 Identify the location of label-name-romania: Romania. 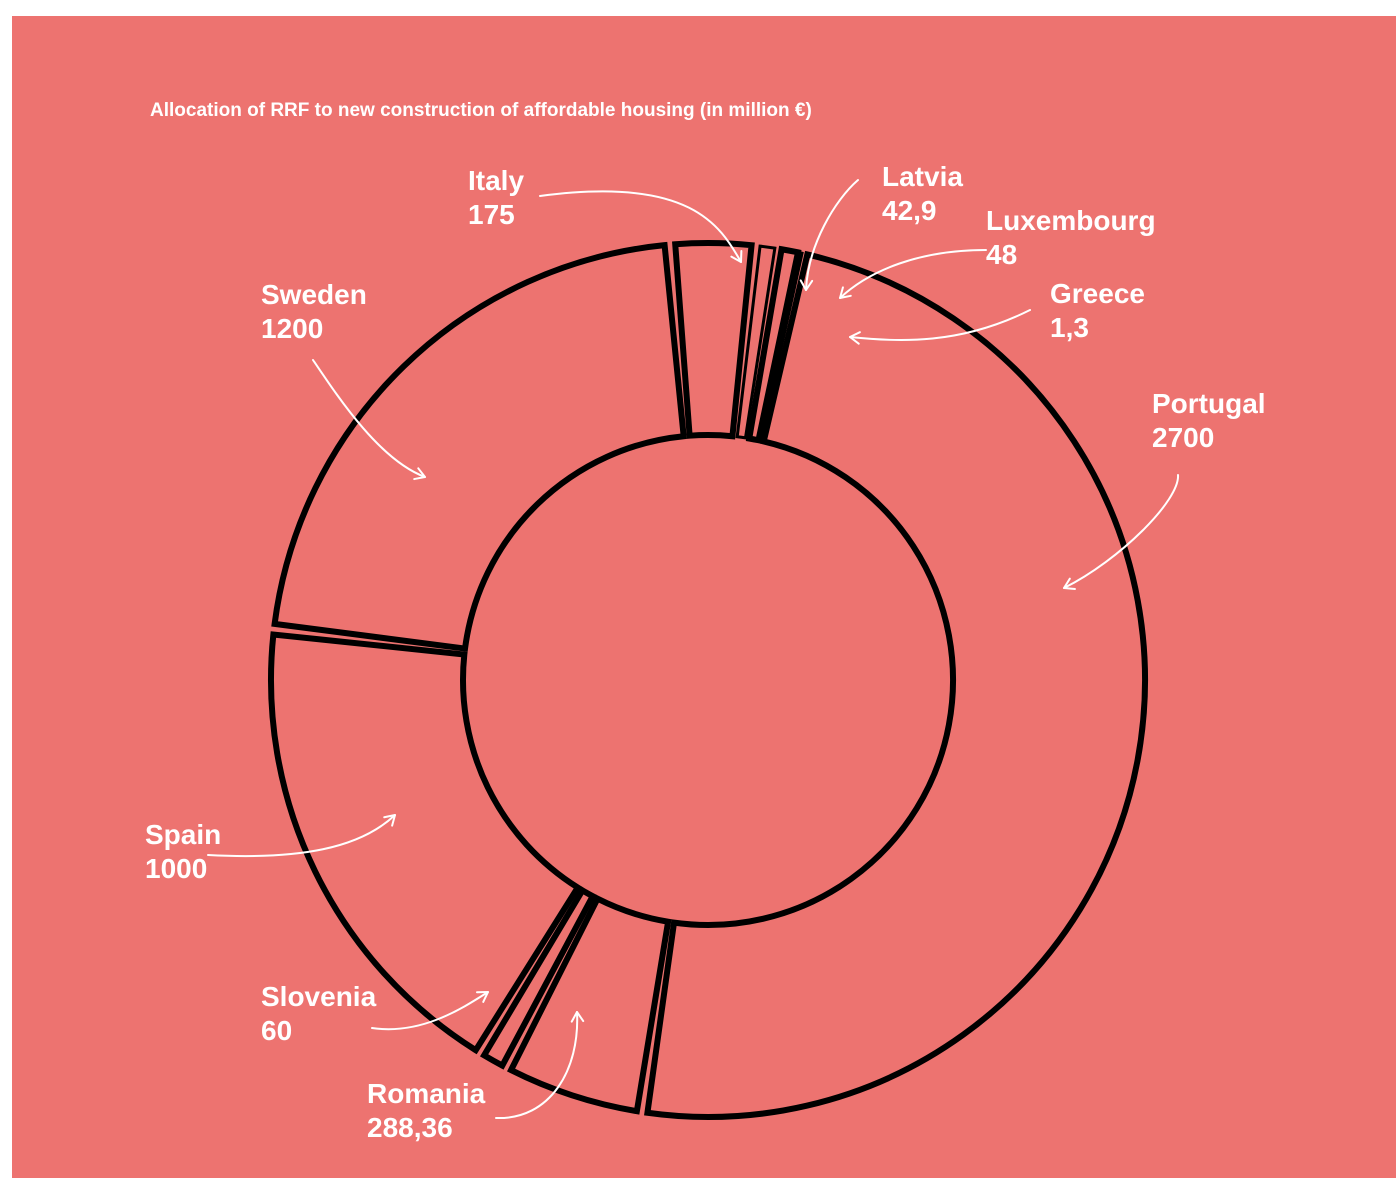
(426, 1093).